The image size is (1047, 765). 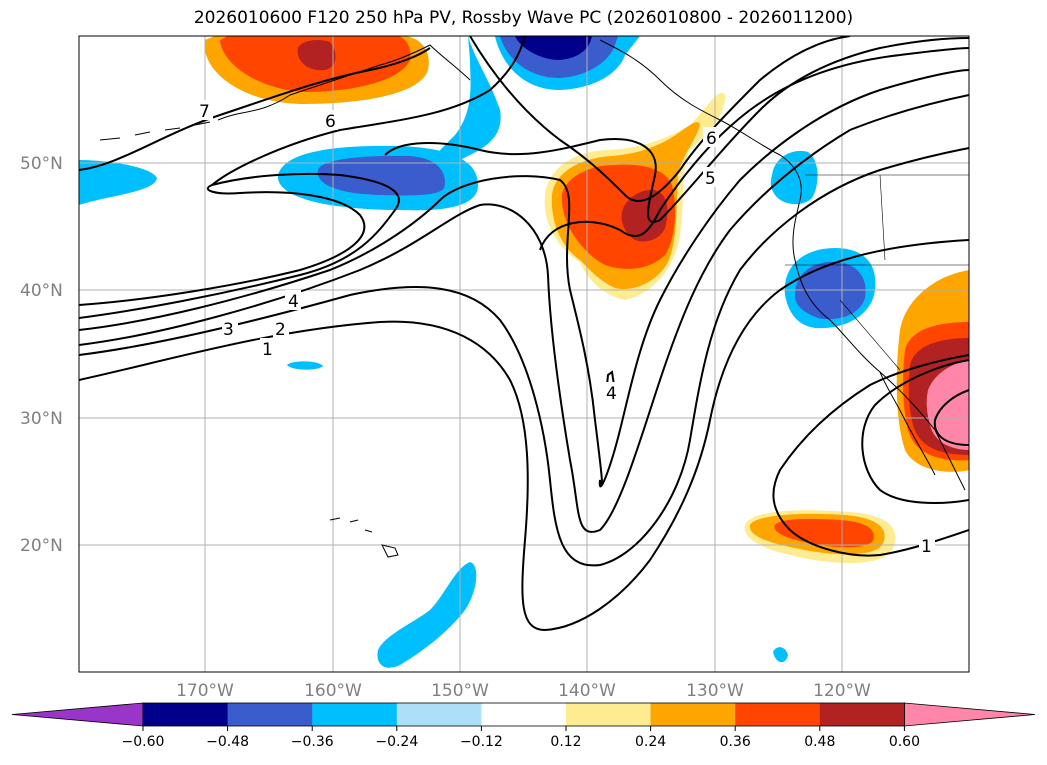 What do you see at coordinates (565, 742) in the screenshot?
I see `colorbar-tick-label: 0.12` at bounding box center [565, 742].